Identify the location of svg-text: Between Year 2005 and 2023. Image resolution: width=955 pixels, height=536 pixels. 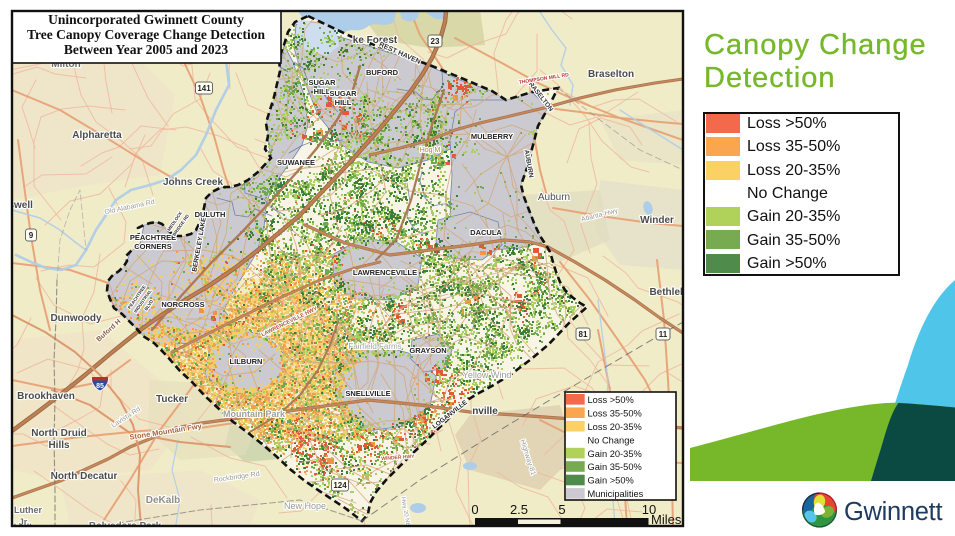
(146, 49).